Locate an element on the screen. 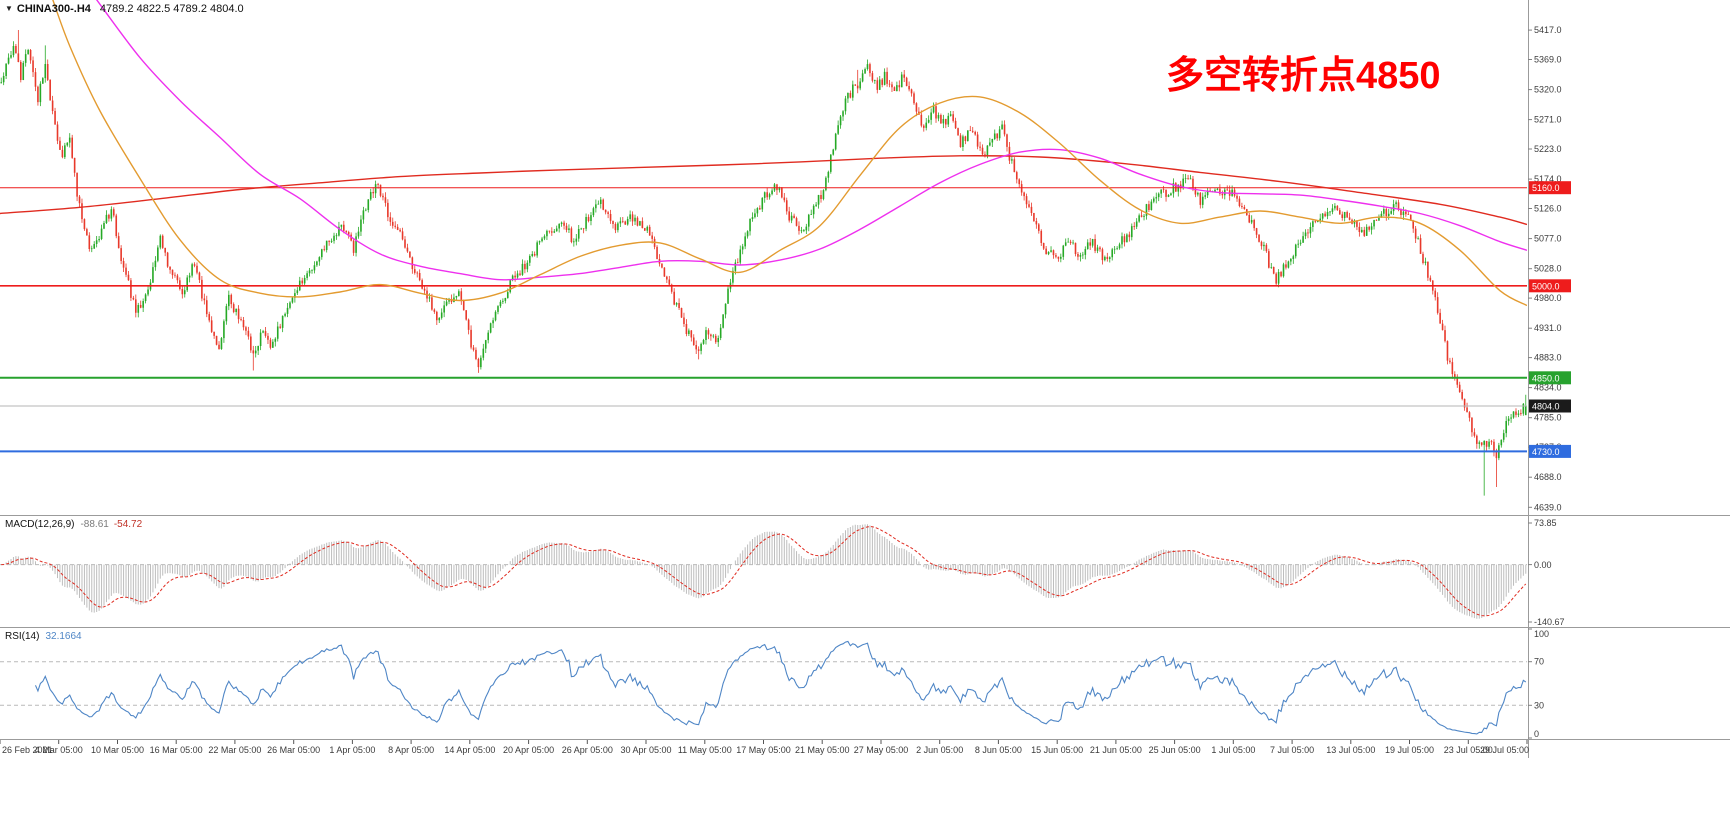  macd-axis-label: -140.67 is located at coordinates (1549, 622).